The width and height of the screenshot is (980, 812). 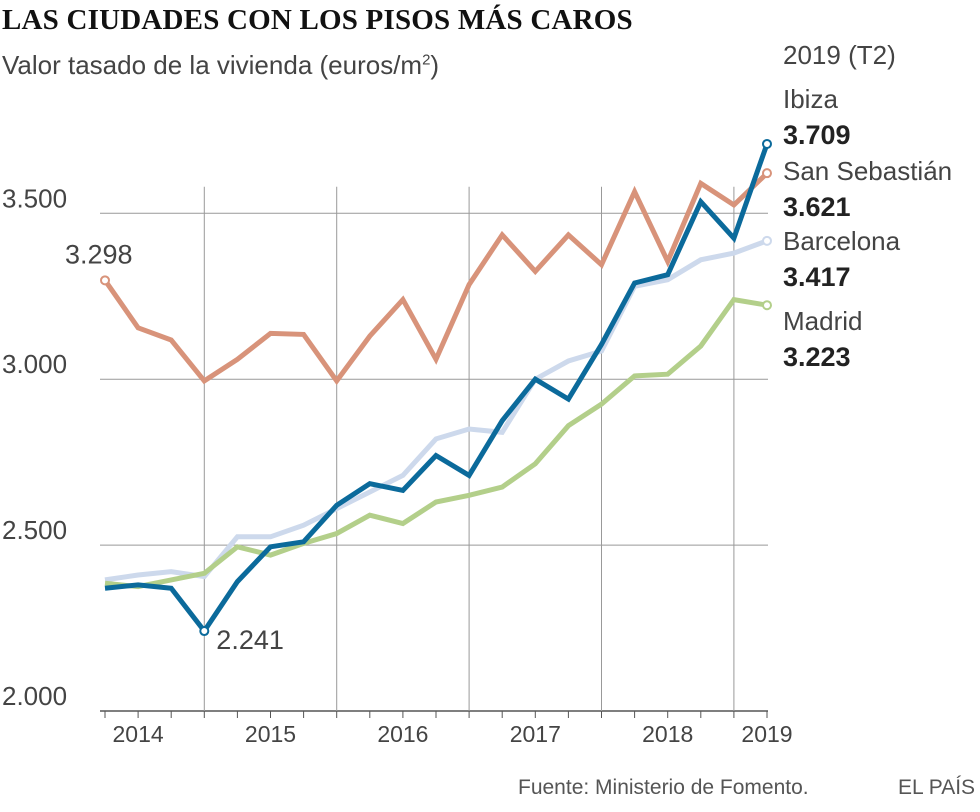 What do you see at coordinates (426, 60) in the screenshot?
I see `subtitle-superscript: 2` at bounding box center [426, 60].